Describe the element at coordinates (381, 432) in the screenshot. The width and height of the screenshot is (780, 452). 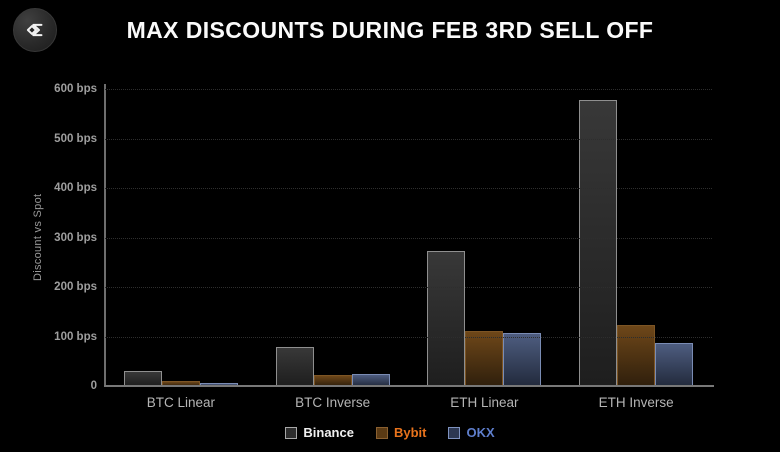
I see `legend-swatch-bybit` at that location.